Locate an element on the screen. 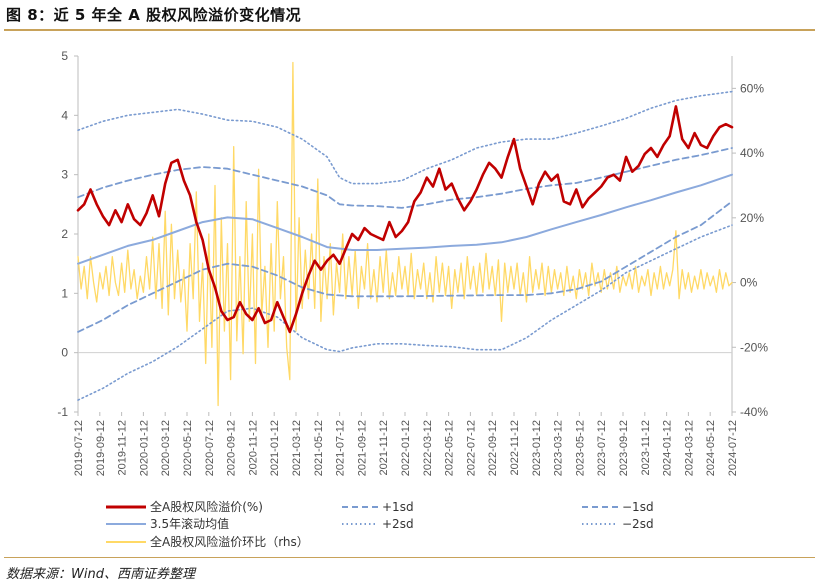 The image size is (821, 586). x-tick-label: 2022-11-12 is located at coordinates (515, 447).